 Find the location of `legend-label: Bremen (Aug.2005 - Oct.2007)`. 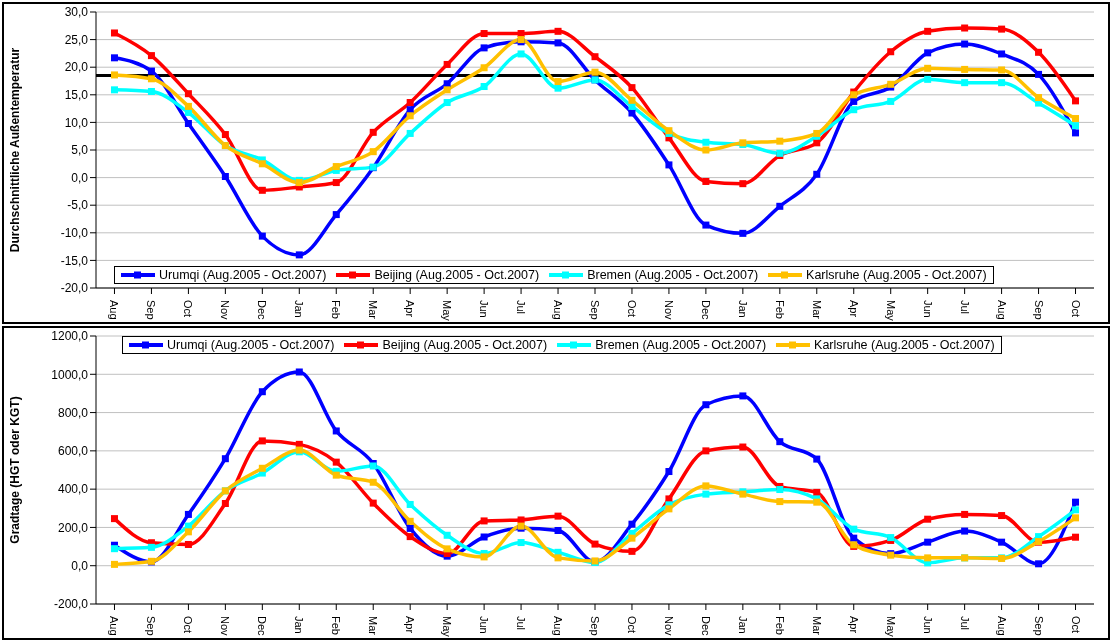

legend-label: Bremen (Aug.2005 - Oct.2007) is located at coordinates (673, 275).